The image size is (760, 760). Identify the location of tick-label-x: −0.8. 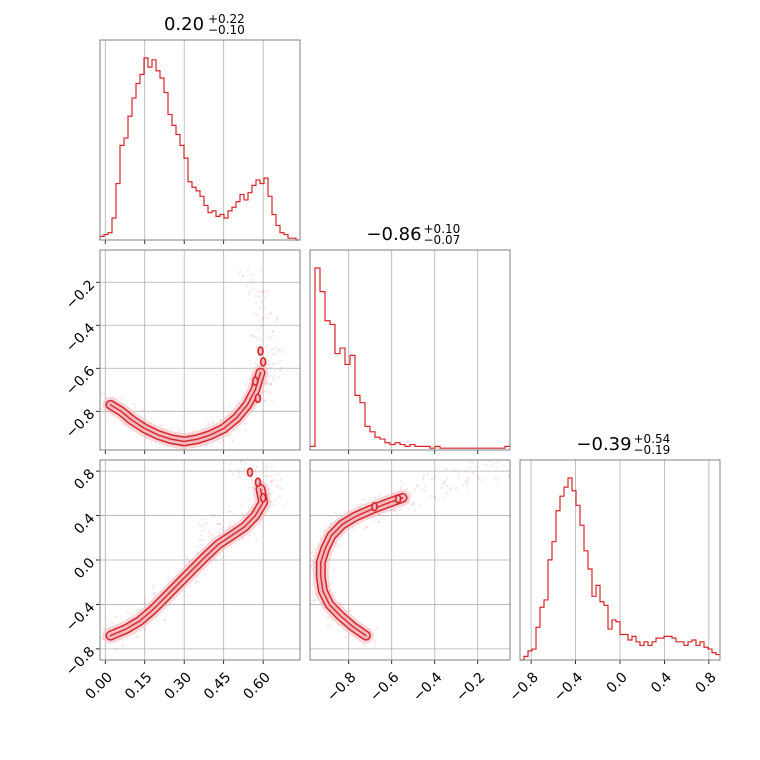
(524, 686).